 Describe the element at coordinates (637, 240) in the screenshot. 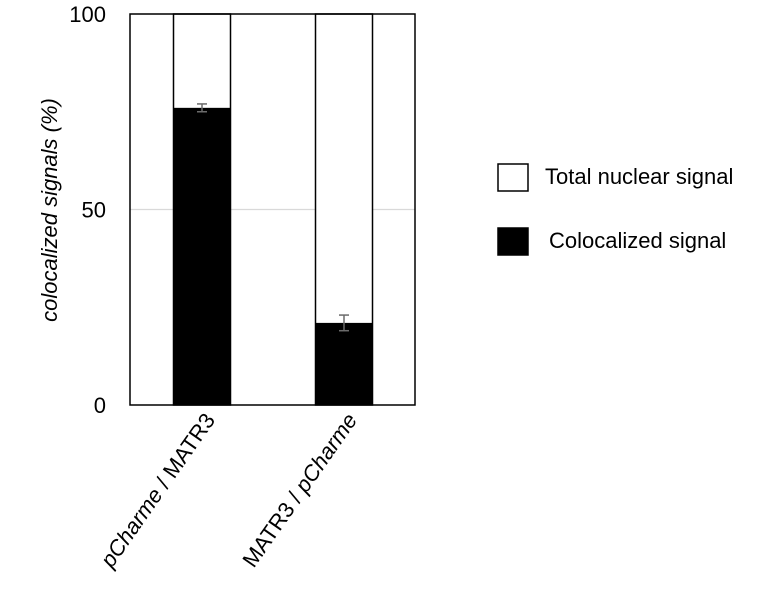

I see `legend-label: Colocalized signal` at that location.